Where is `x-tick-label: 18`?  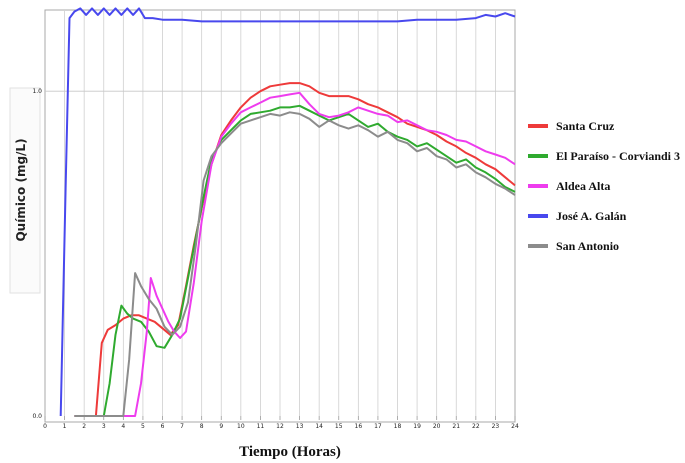 x-tick-label: 18 is located at coordinates (398, 426).